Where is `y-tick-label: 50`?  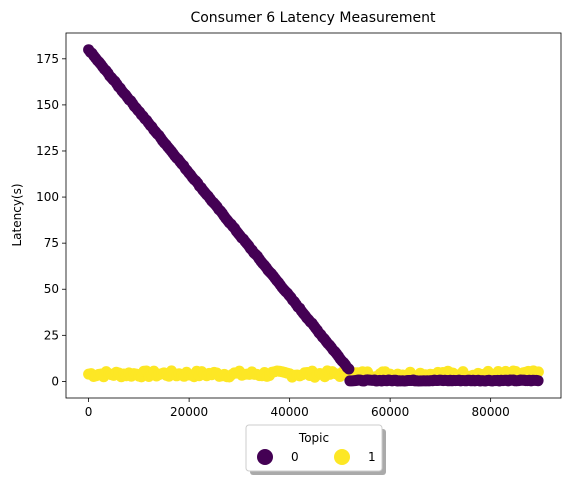
y-tick-label: 50 is located at coordinates (51, 289).